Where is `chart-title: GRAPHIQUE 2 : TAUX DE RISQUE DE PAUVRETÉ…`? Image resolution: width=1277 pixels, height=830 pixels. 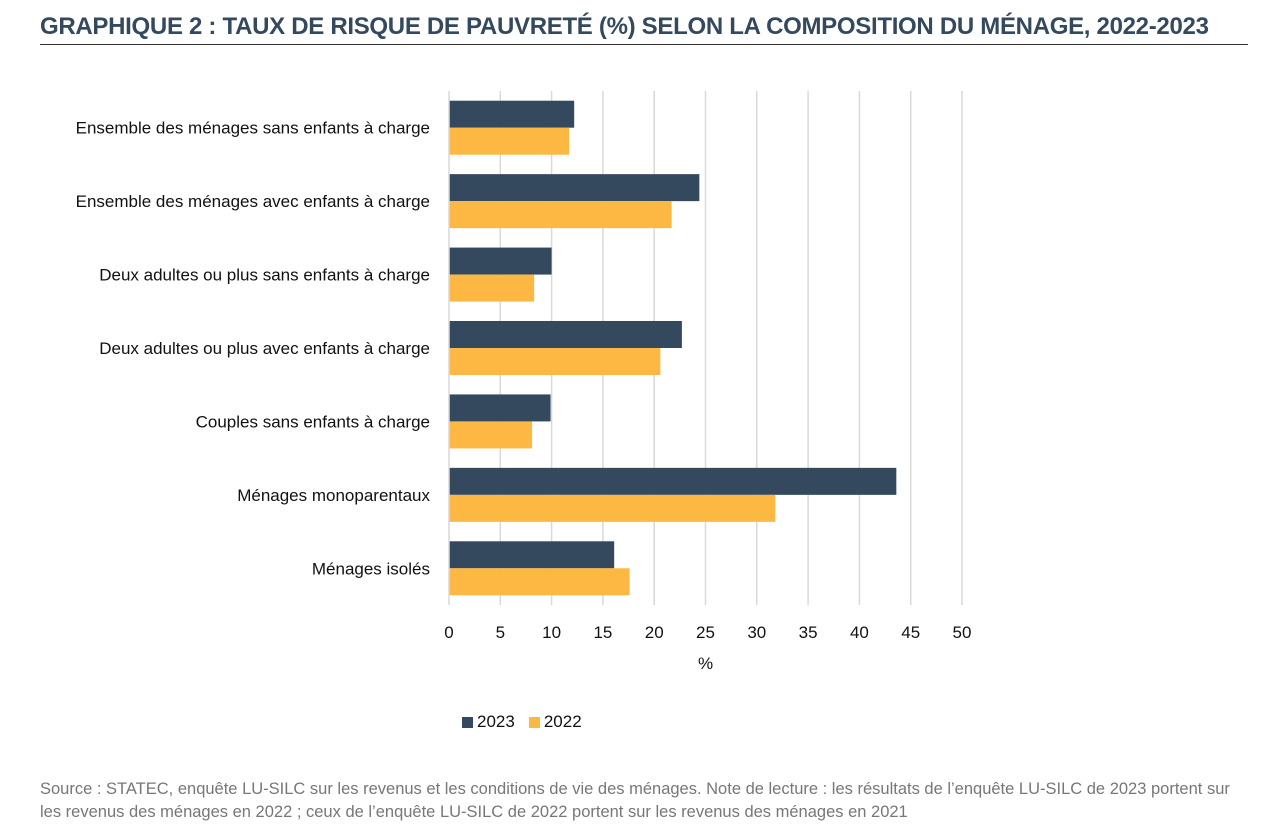 chart-title: GRAPHIQUE 2 : TAUX DE RISQUE DE PAUVRETÉ… is located at coordinates (644, 28).